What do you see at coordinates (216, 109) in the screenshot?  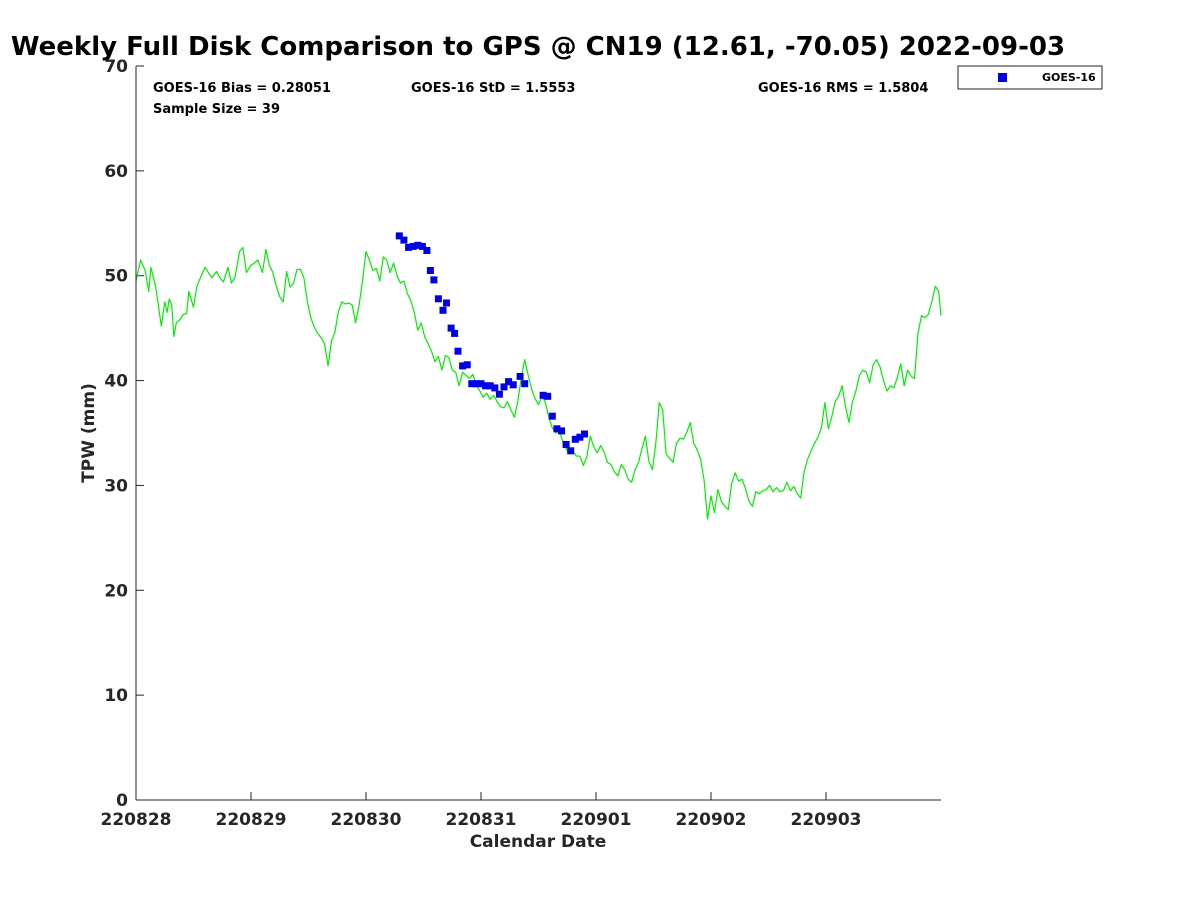 I see `sample-size-stat: Sample Size = 39` at bounding box center [216, 109].